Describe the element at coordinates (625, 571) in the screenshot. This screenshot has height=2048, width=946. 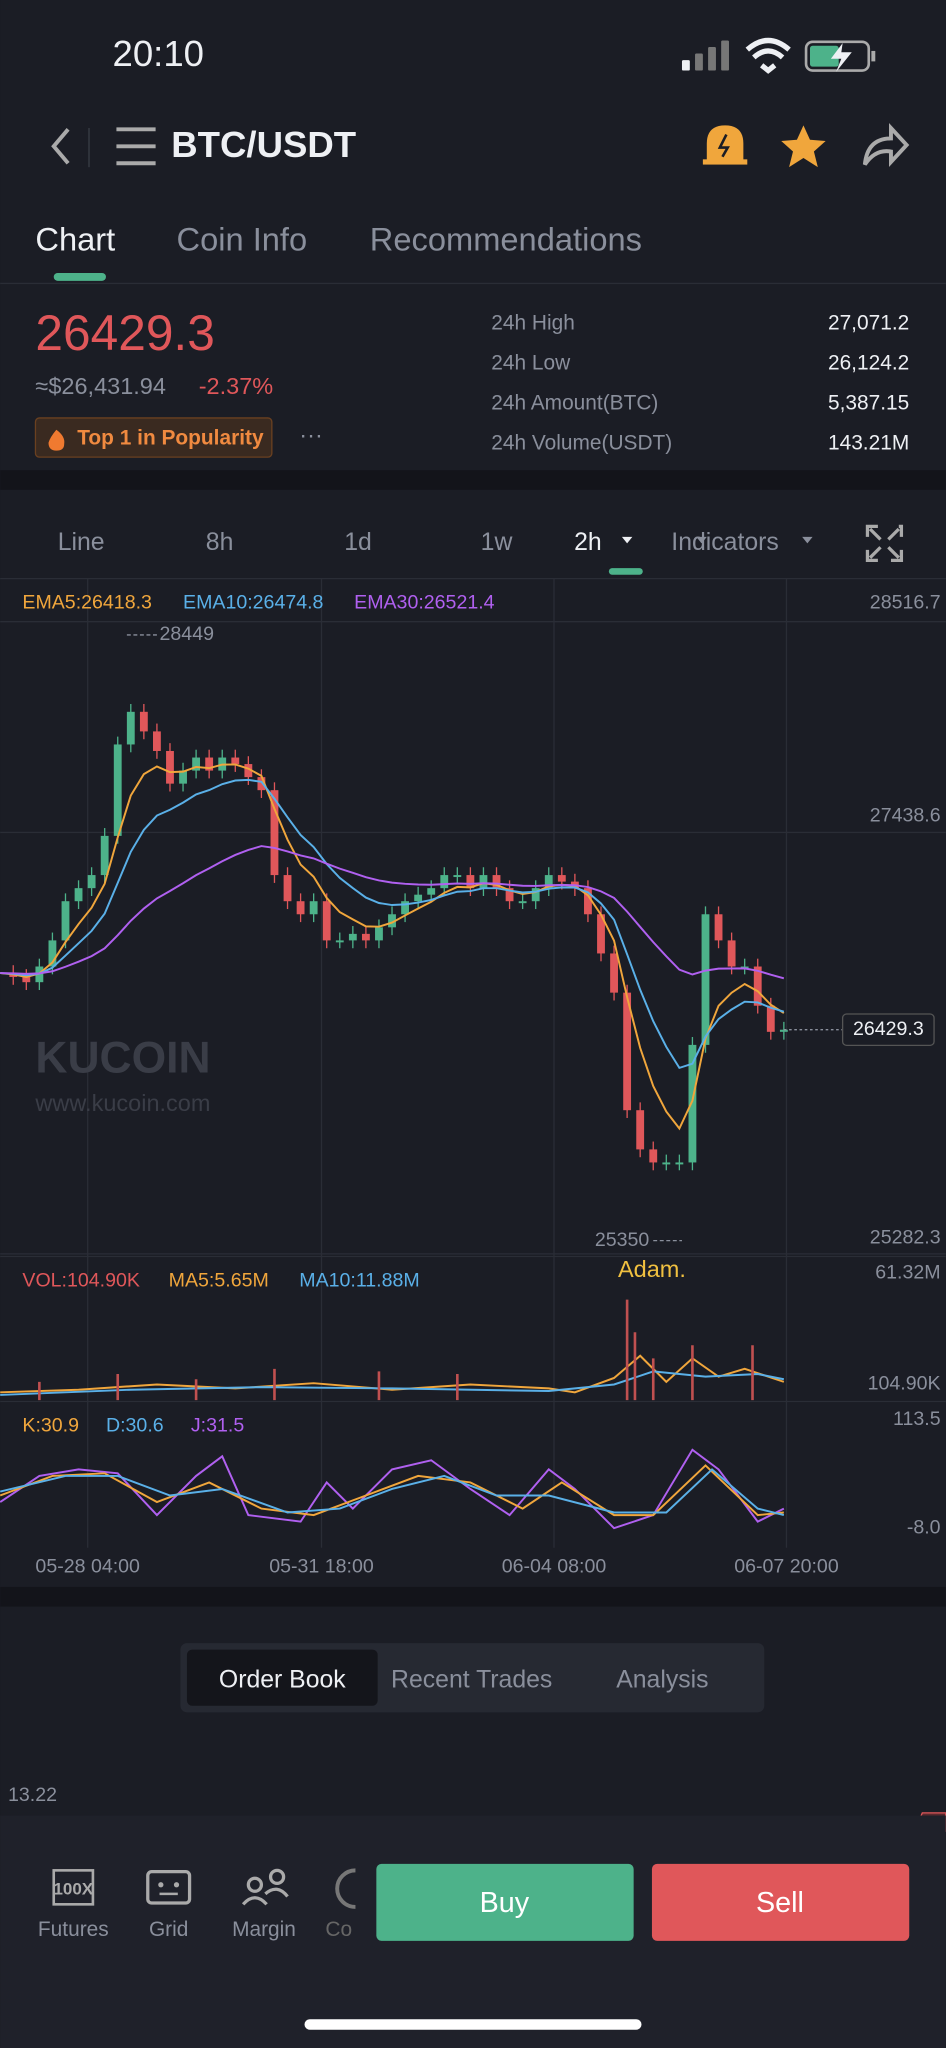
I see `interval-indicator` at that location.